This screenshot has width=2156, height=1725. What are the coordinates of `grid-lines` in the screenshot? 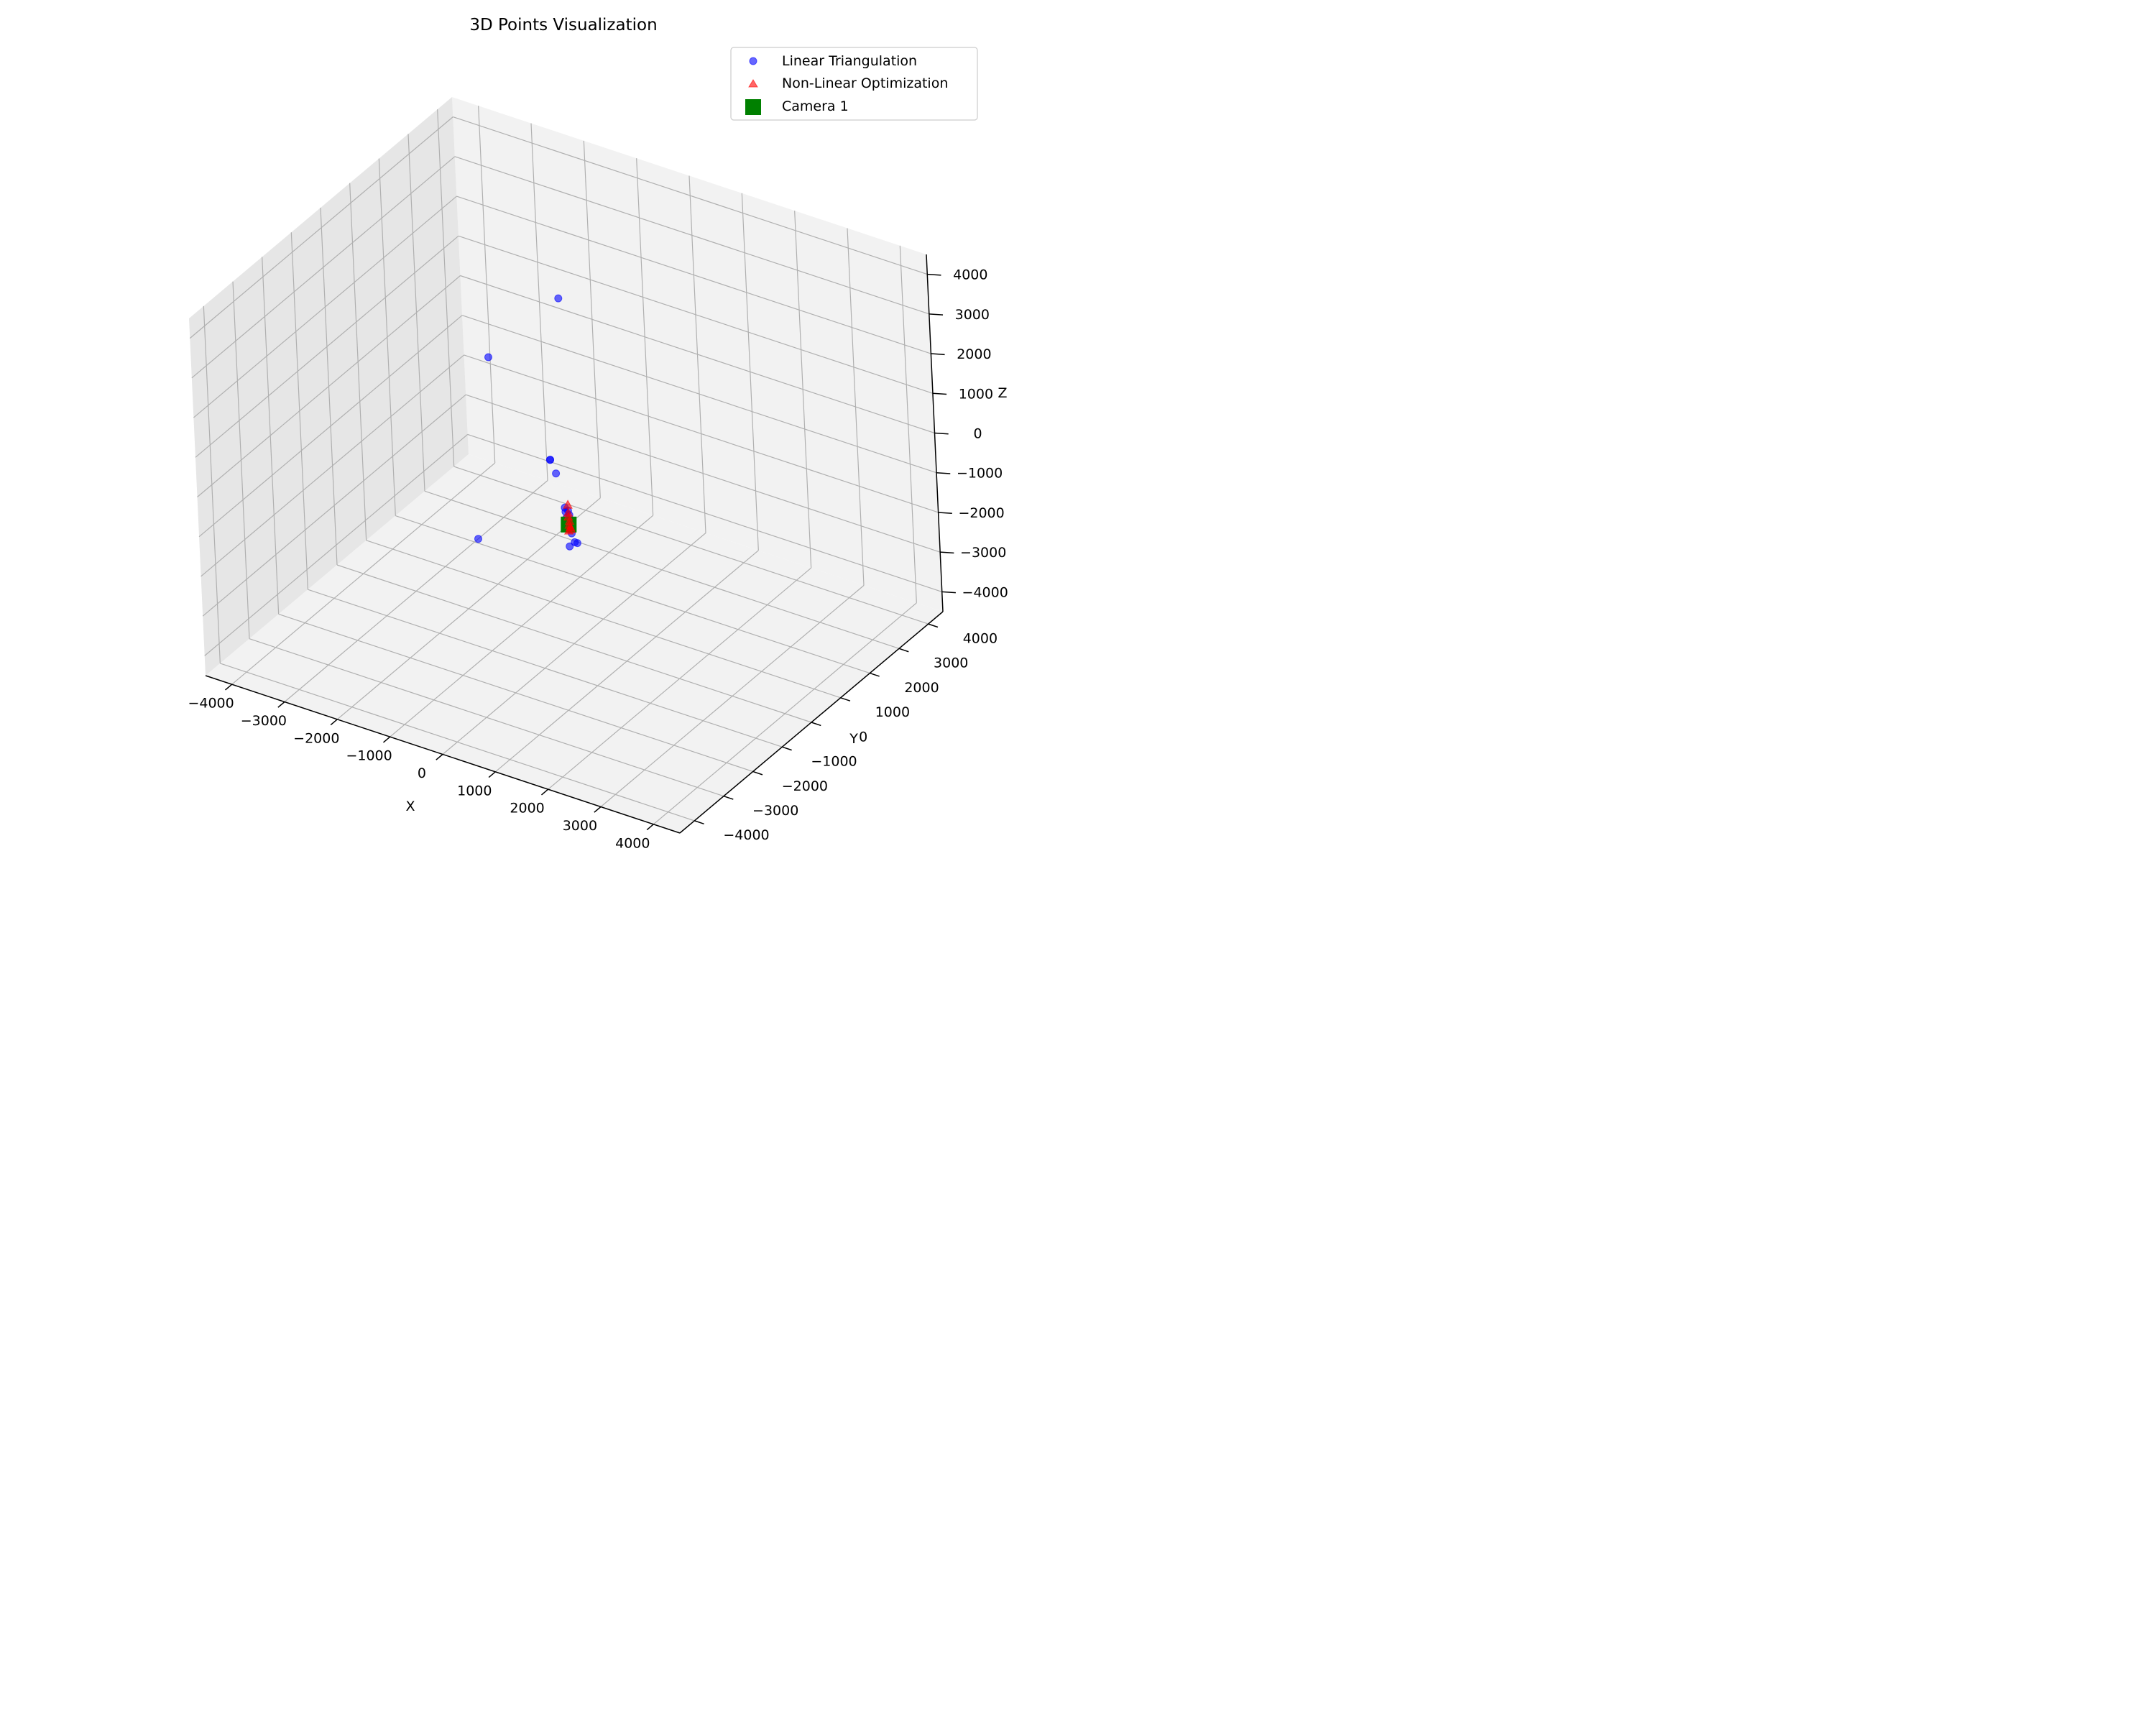 It's located at (565, 465).